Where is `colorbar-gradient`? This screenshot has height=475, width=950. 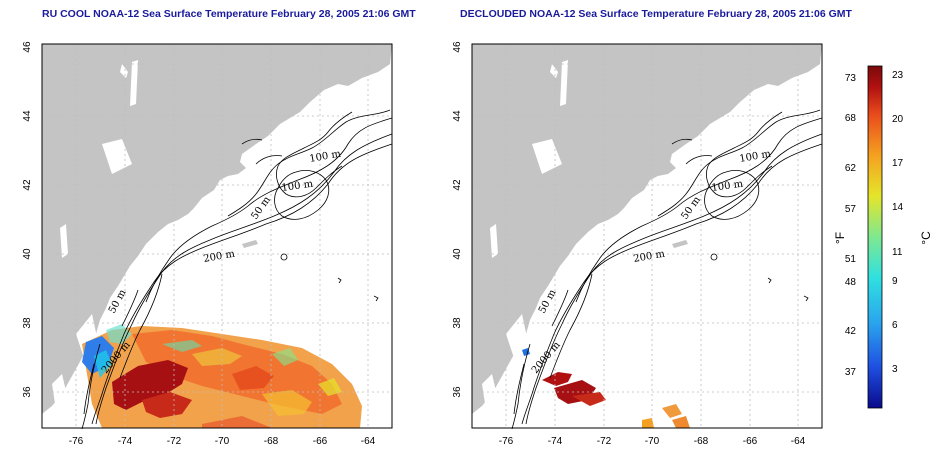 colorbar-gradient is located at coordinates (875, 237).